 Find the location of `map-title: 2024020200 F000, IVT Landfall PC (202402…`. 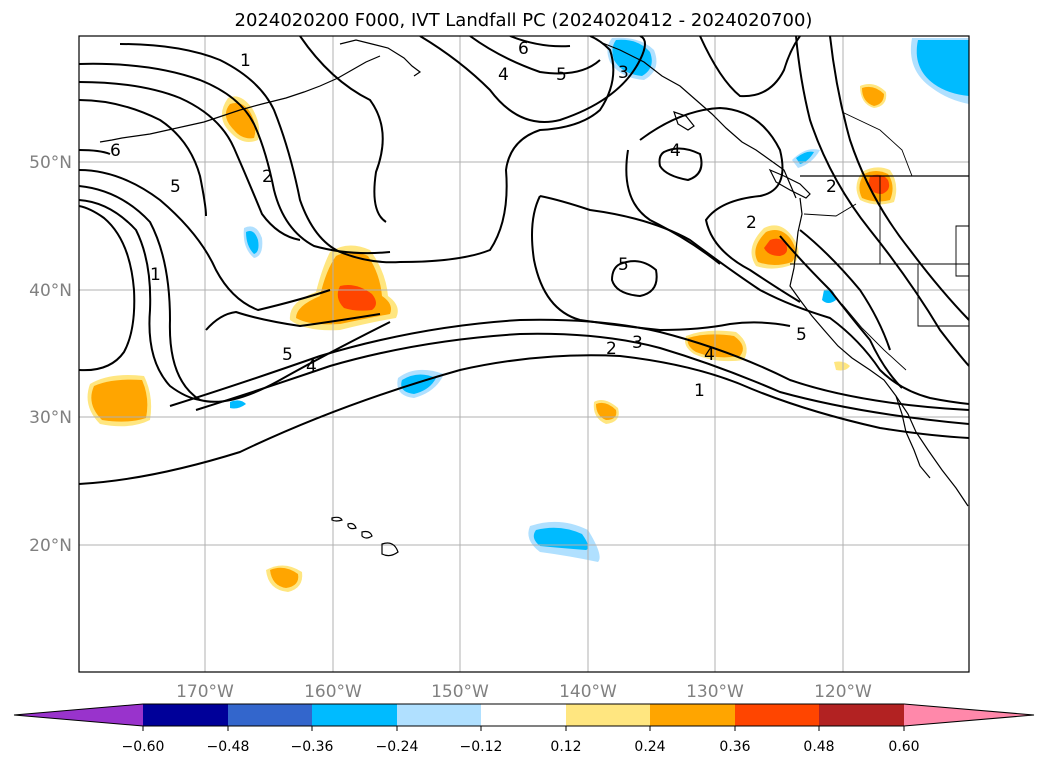

map-title: 2024020200 F000, IVT Landfall PC (202402… is located at coordinates (523, 20).